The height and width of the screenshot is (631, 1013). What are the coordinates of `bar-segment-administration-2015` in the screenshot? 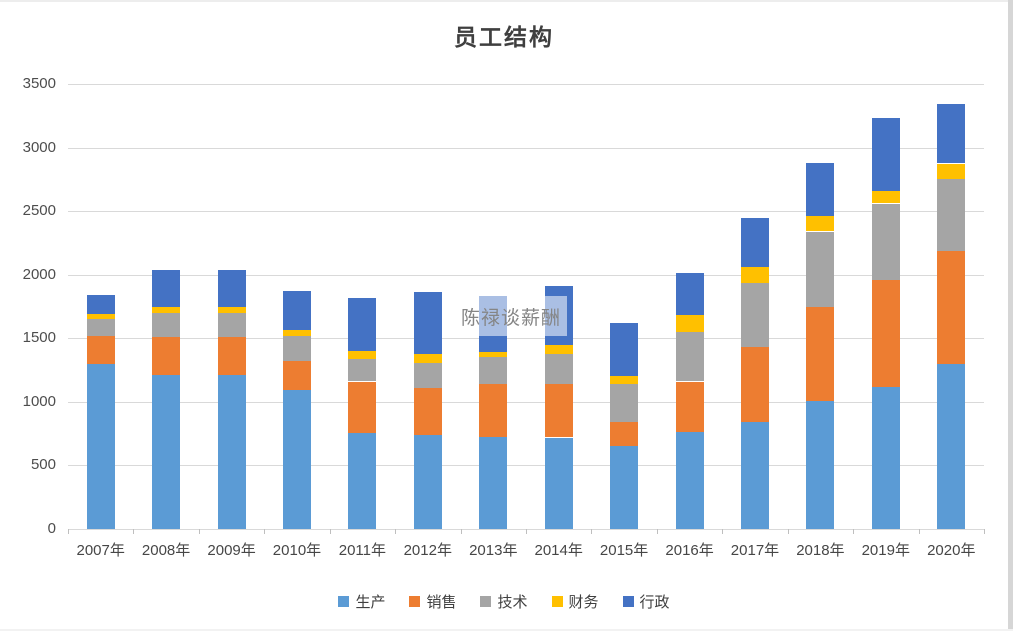 It's located at (624, 350).